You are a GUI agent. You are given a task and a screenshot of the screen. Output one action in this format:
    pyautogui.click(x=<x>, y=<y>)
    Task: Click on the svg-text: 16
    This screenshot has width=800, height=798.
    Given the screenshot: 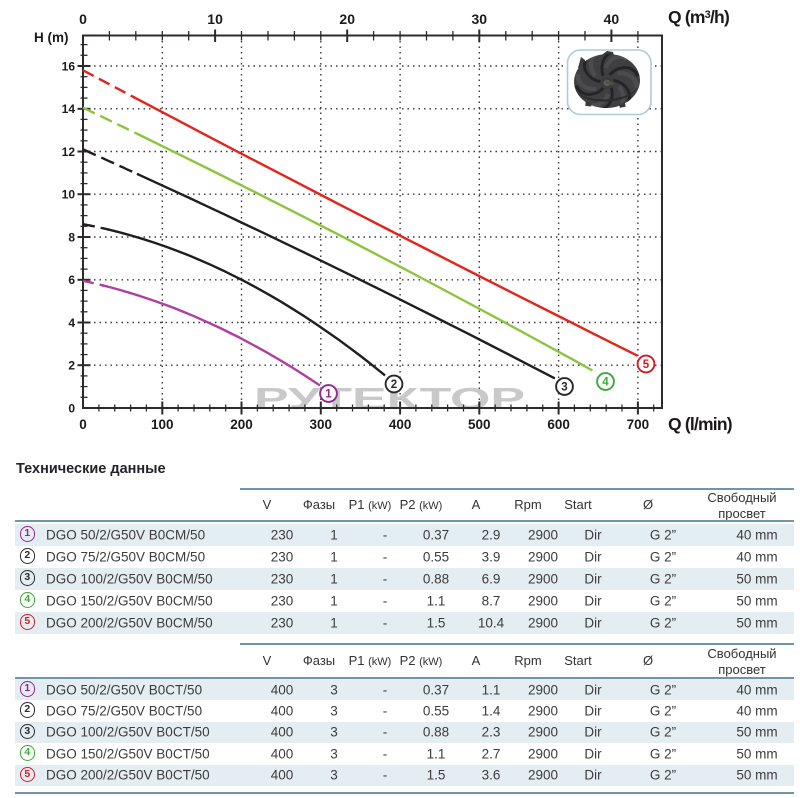 What is the action you would take?
    pyautogui.click(x=69, y=66)
    